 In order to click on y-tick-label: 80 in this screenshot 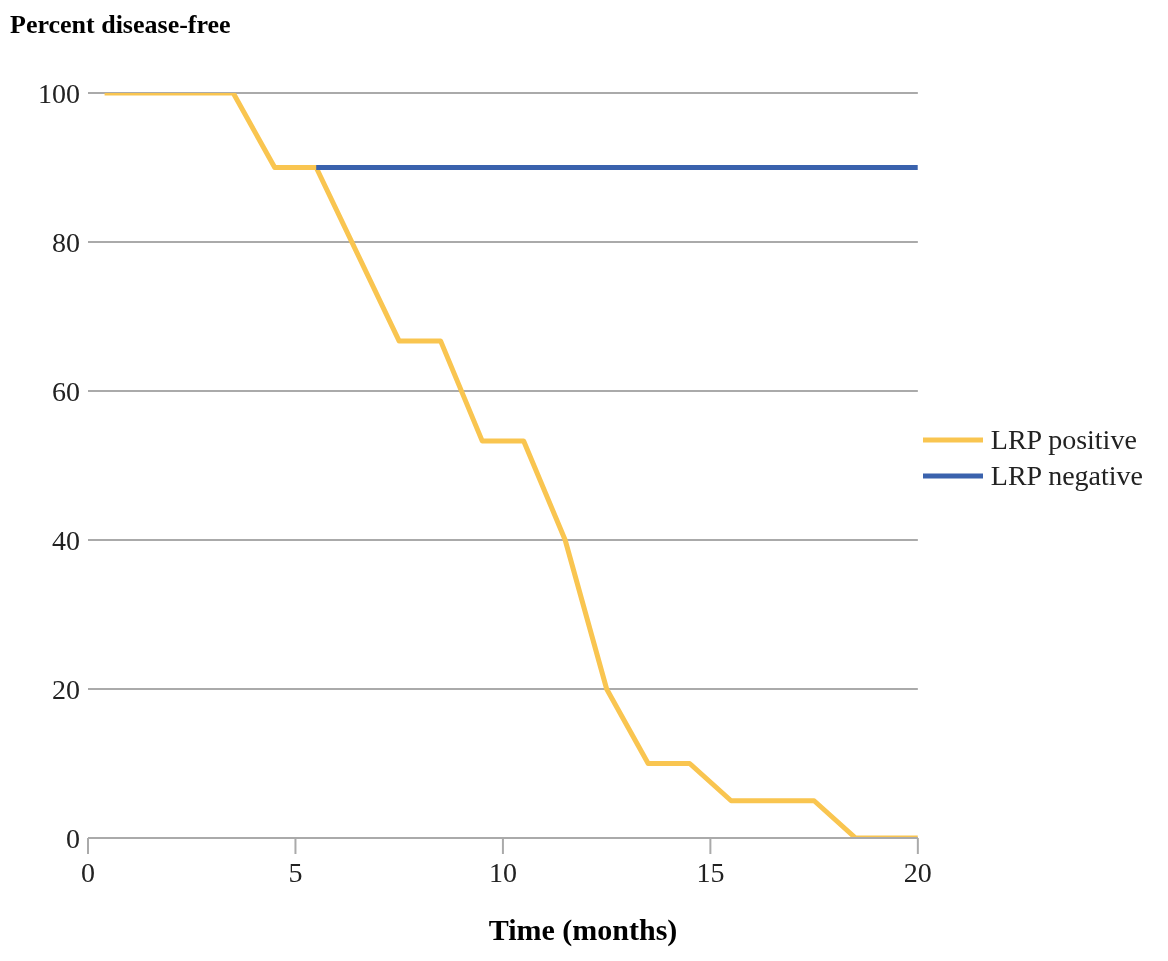, I will do `click(66, 242)`.